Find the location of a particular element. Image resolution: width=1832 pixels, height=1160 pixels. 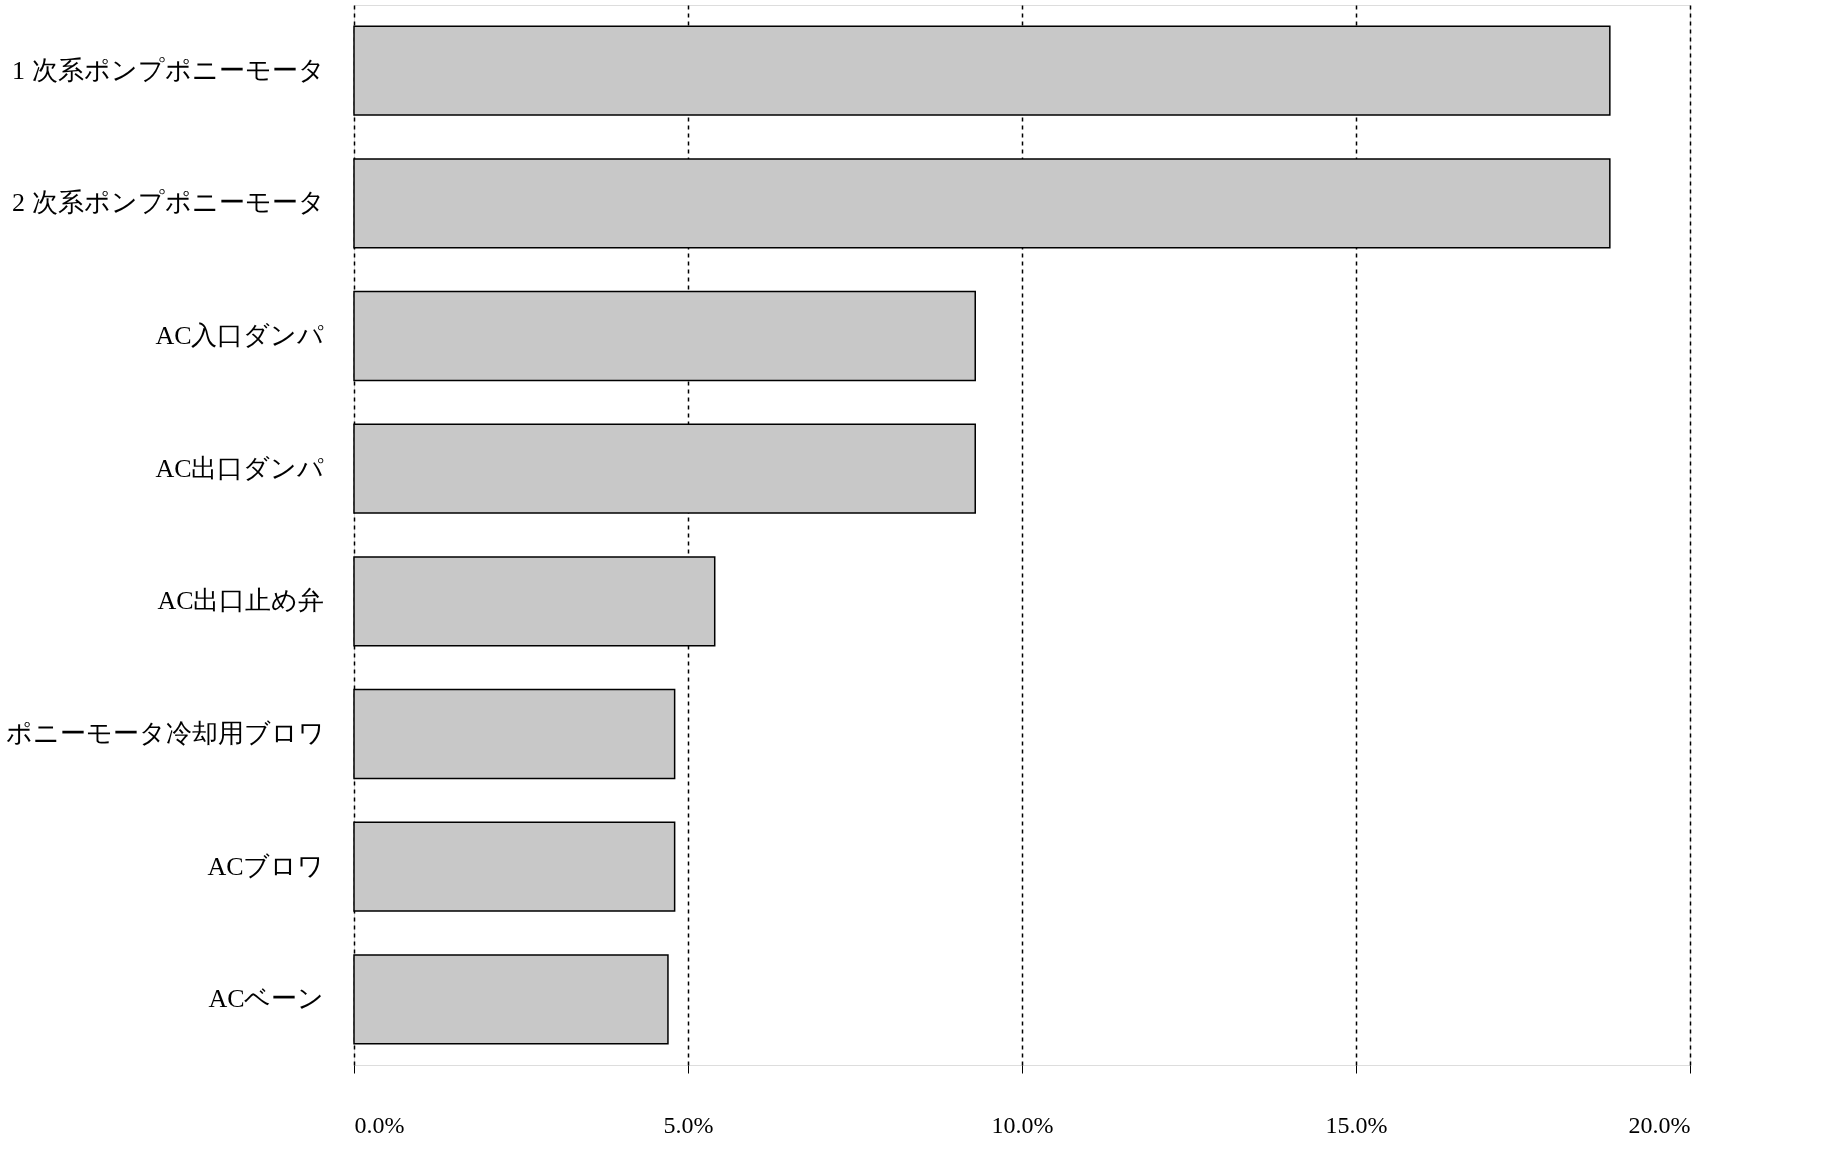

x-tick-label: 15.0% is located at coordinates (1356, 1124).